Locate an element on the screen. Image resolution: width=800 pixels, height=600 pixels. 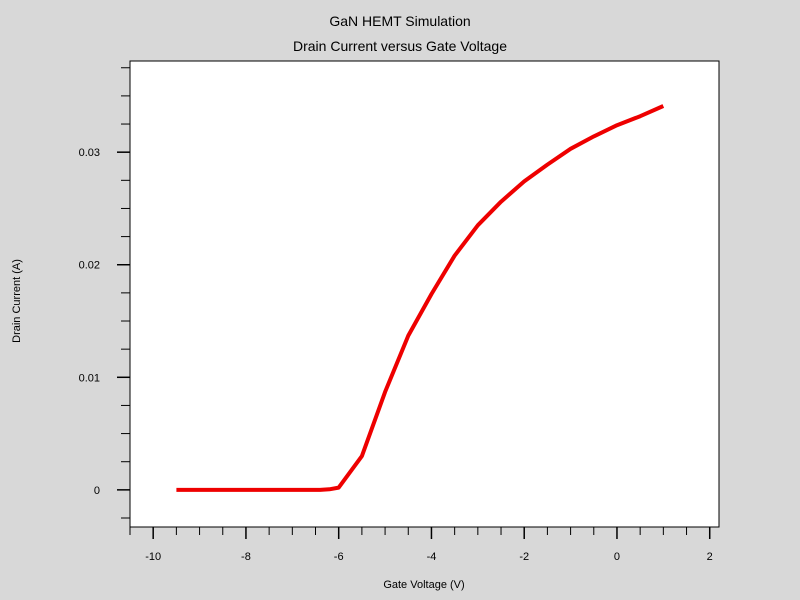
y-axis-label: Drain Current (A) is located at coordinates (17, 301).